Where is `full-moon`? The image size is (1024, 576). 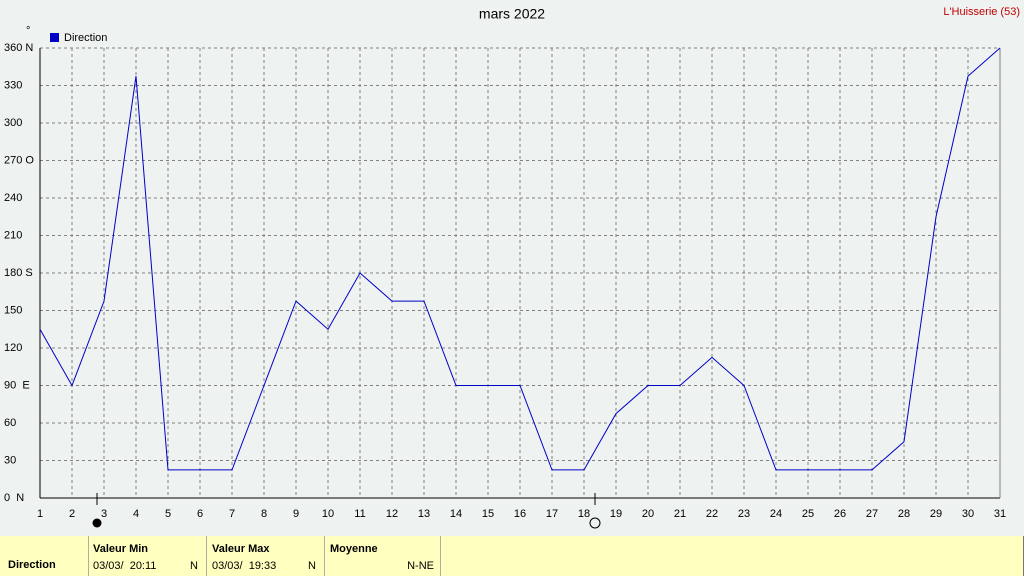 full-moon is located at coordinates (595, 523).